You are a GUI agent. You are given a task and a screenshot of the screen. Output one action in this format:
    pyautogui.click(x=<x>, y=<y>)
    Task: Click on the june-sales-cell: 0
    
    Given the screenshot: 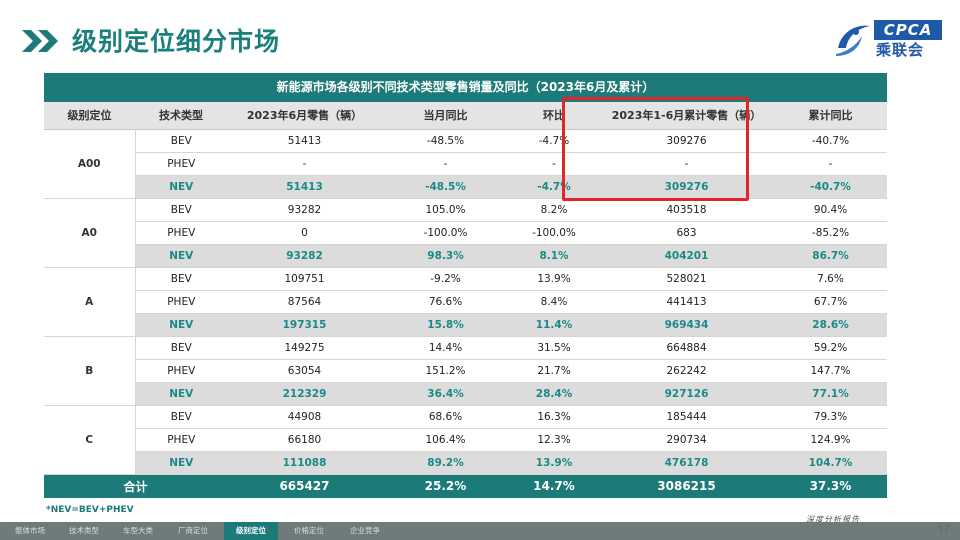 What is the action you would take?
    pyautogui.click(x=304, y=233)
    